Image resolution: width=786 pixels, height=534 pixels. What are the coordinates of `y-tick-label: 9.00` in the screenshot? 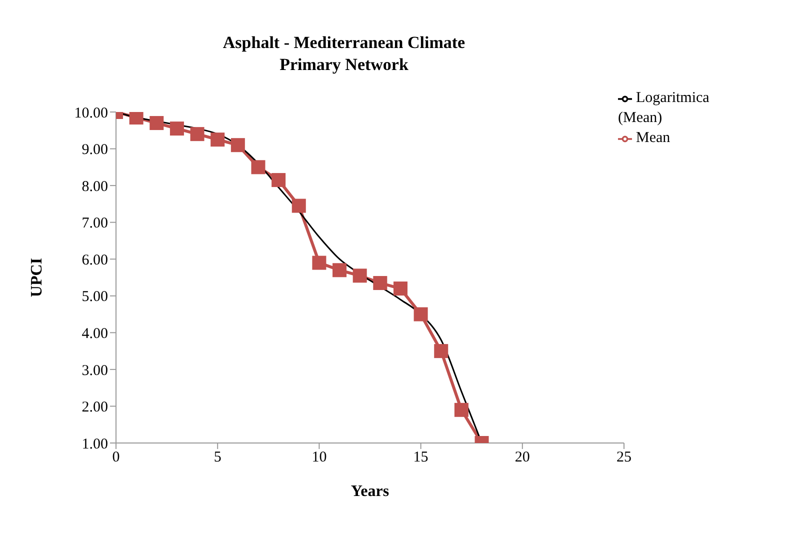 It's located at (95, 150).